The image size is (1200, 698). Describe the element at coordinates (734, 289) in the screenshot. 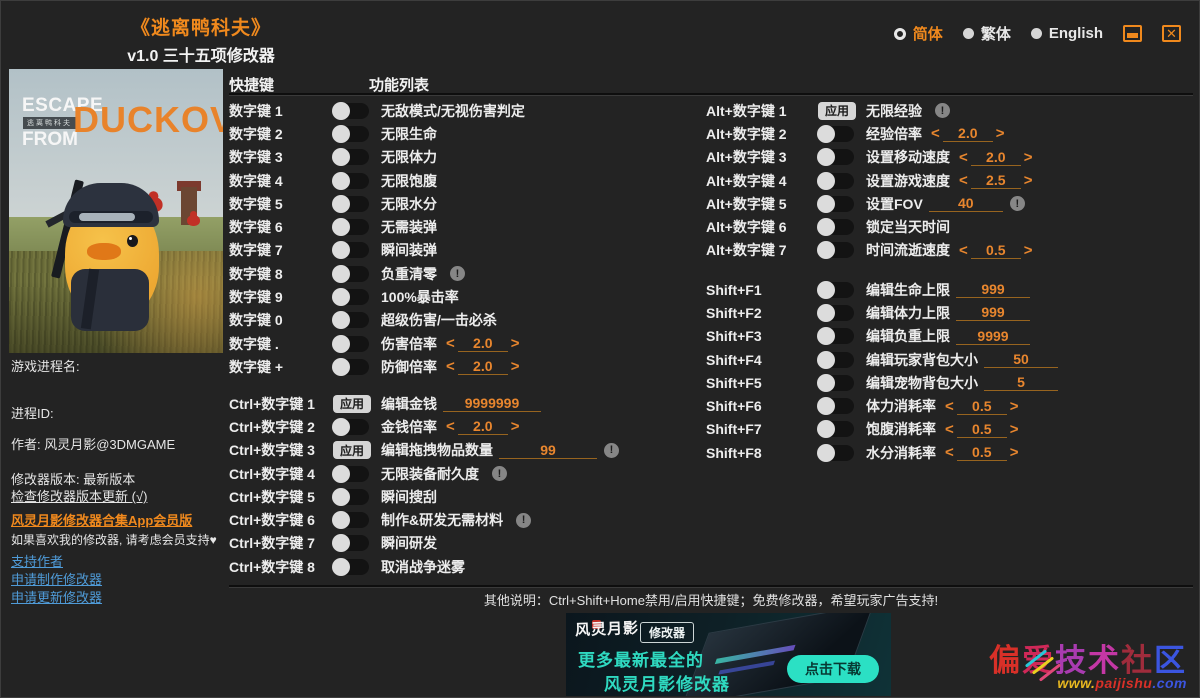

I see `hotkey-label: Shift+F1` at that location.